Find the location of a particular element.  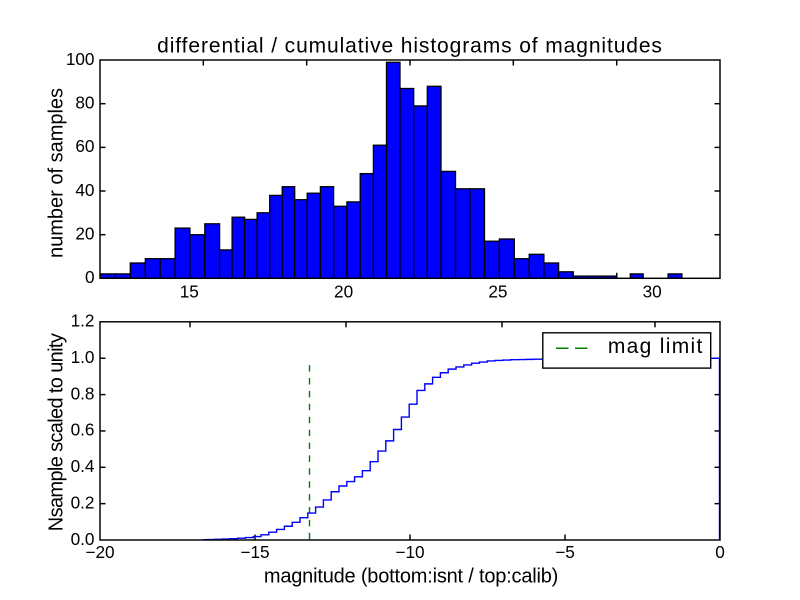

svg-text: 0.2 is located at coordinates (83, 502).